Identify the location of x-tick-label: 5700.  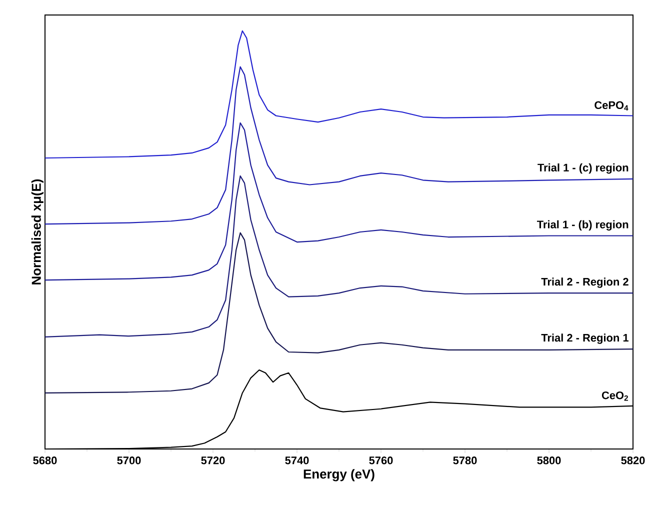
(129, 460).